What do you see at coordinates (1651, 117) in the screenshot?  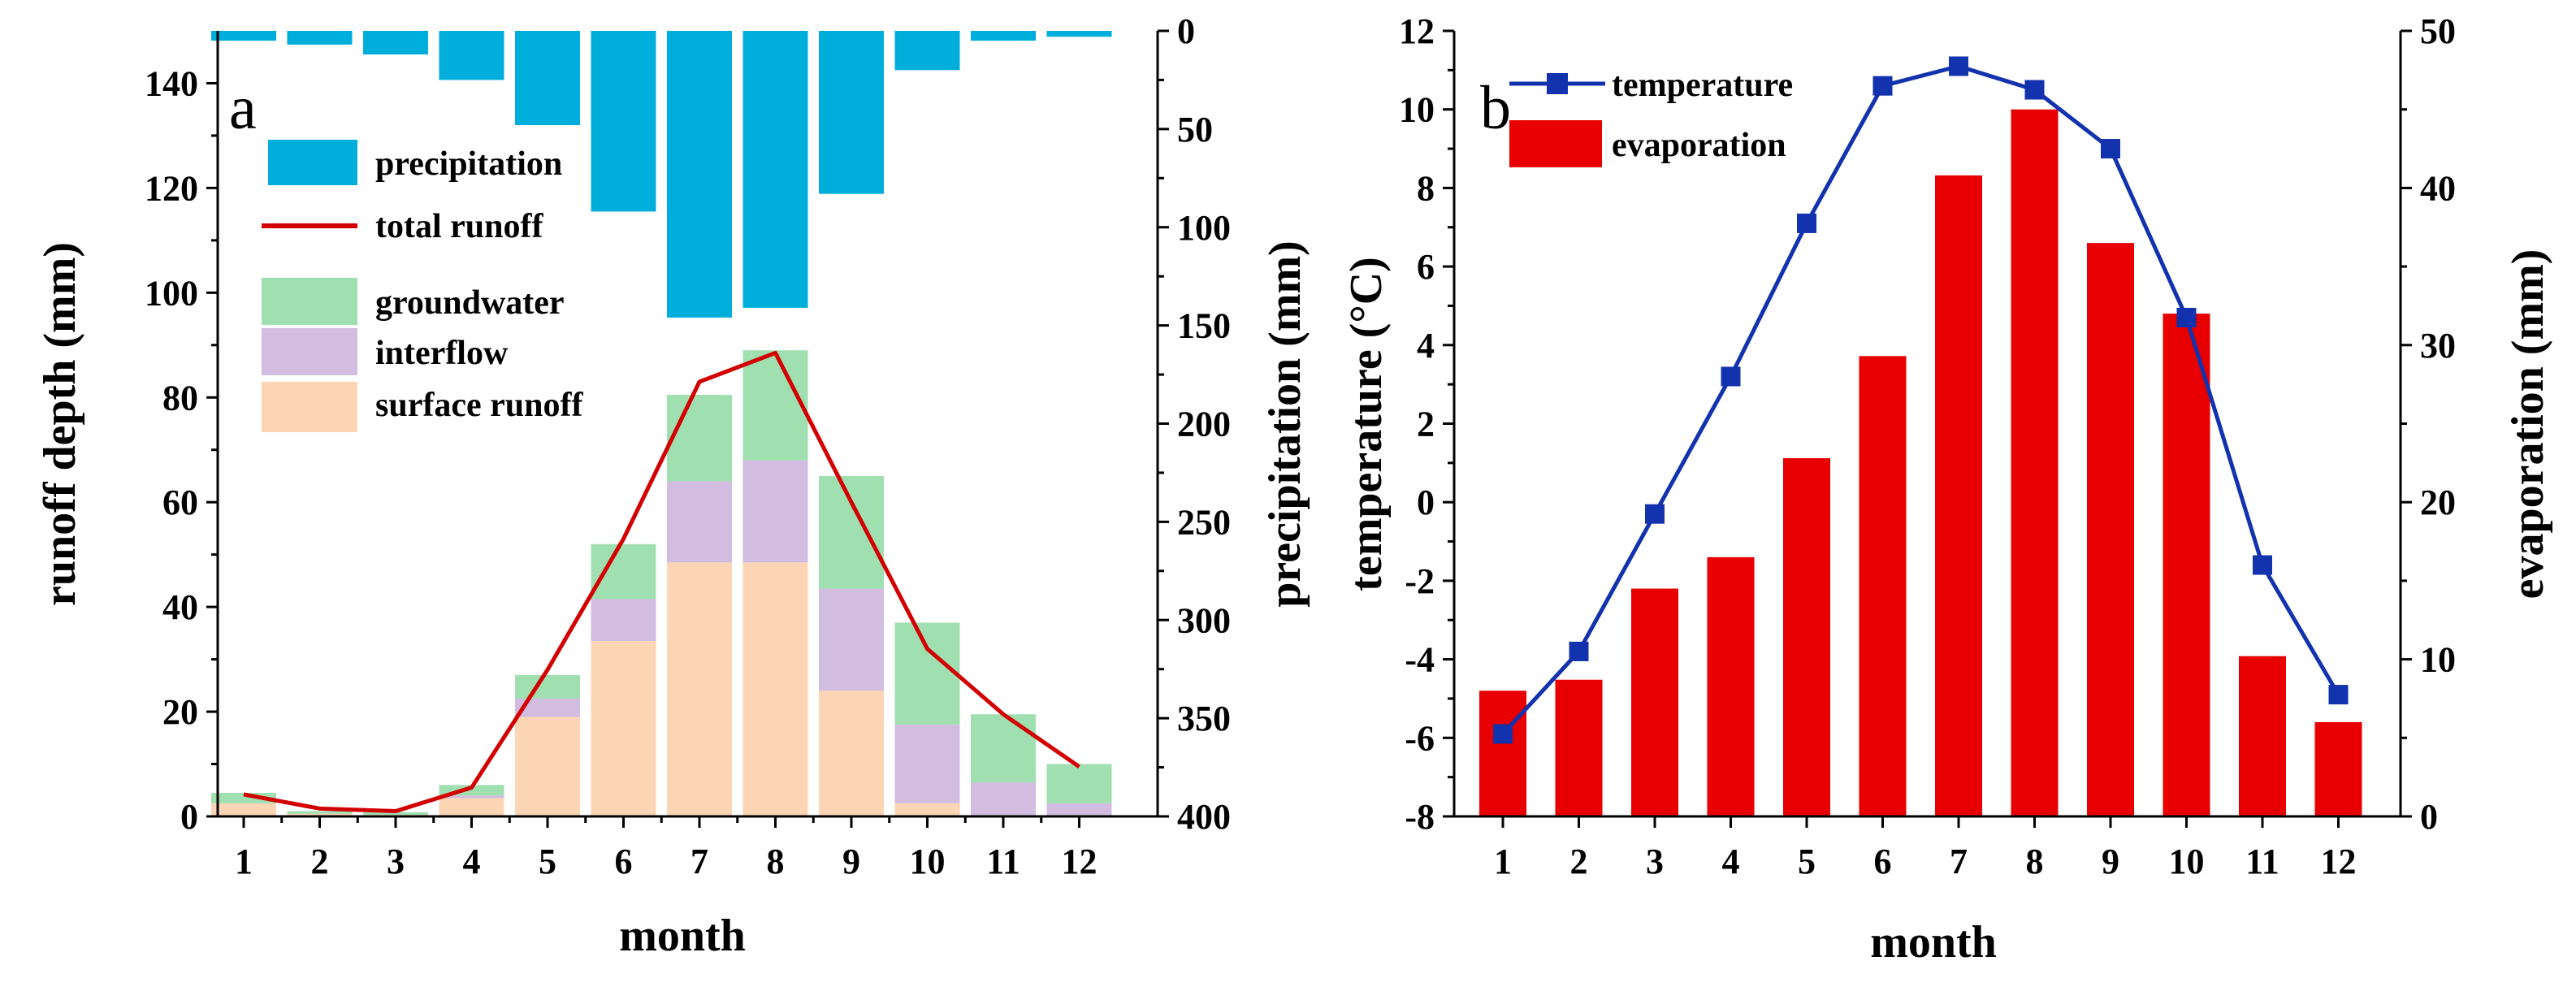 I see `legend-b: temperature evaporation` at bounding box center [1651, 117].